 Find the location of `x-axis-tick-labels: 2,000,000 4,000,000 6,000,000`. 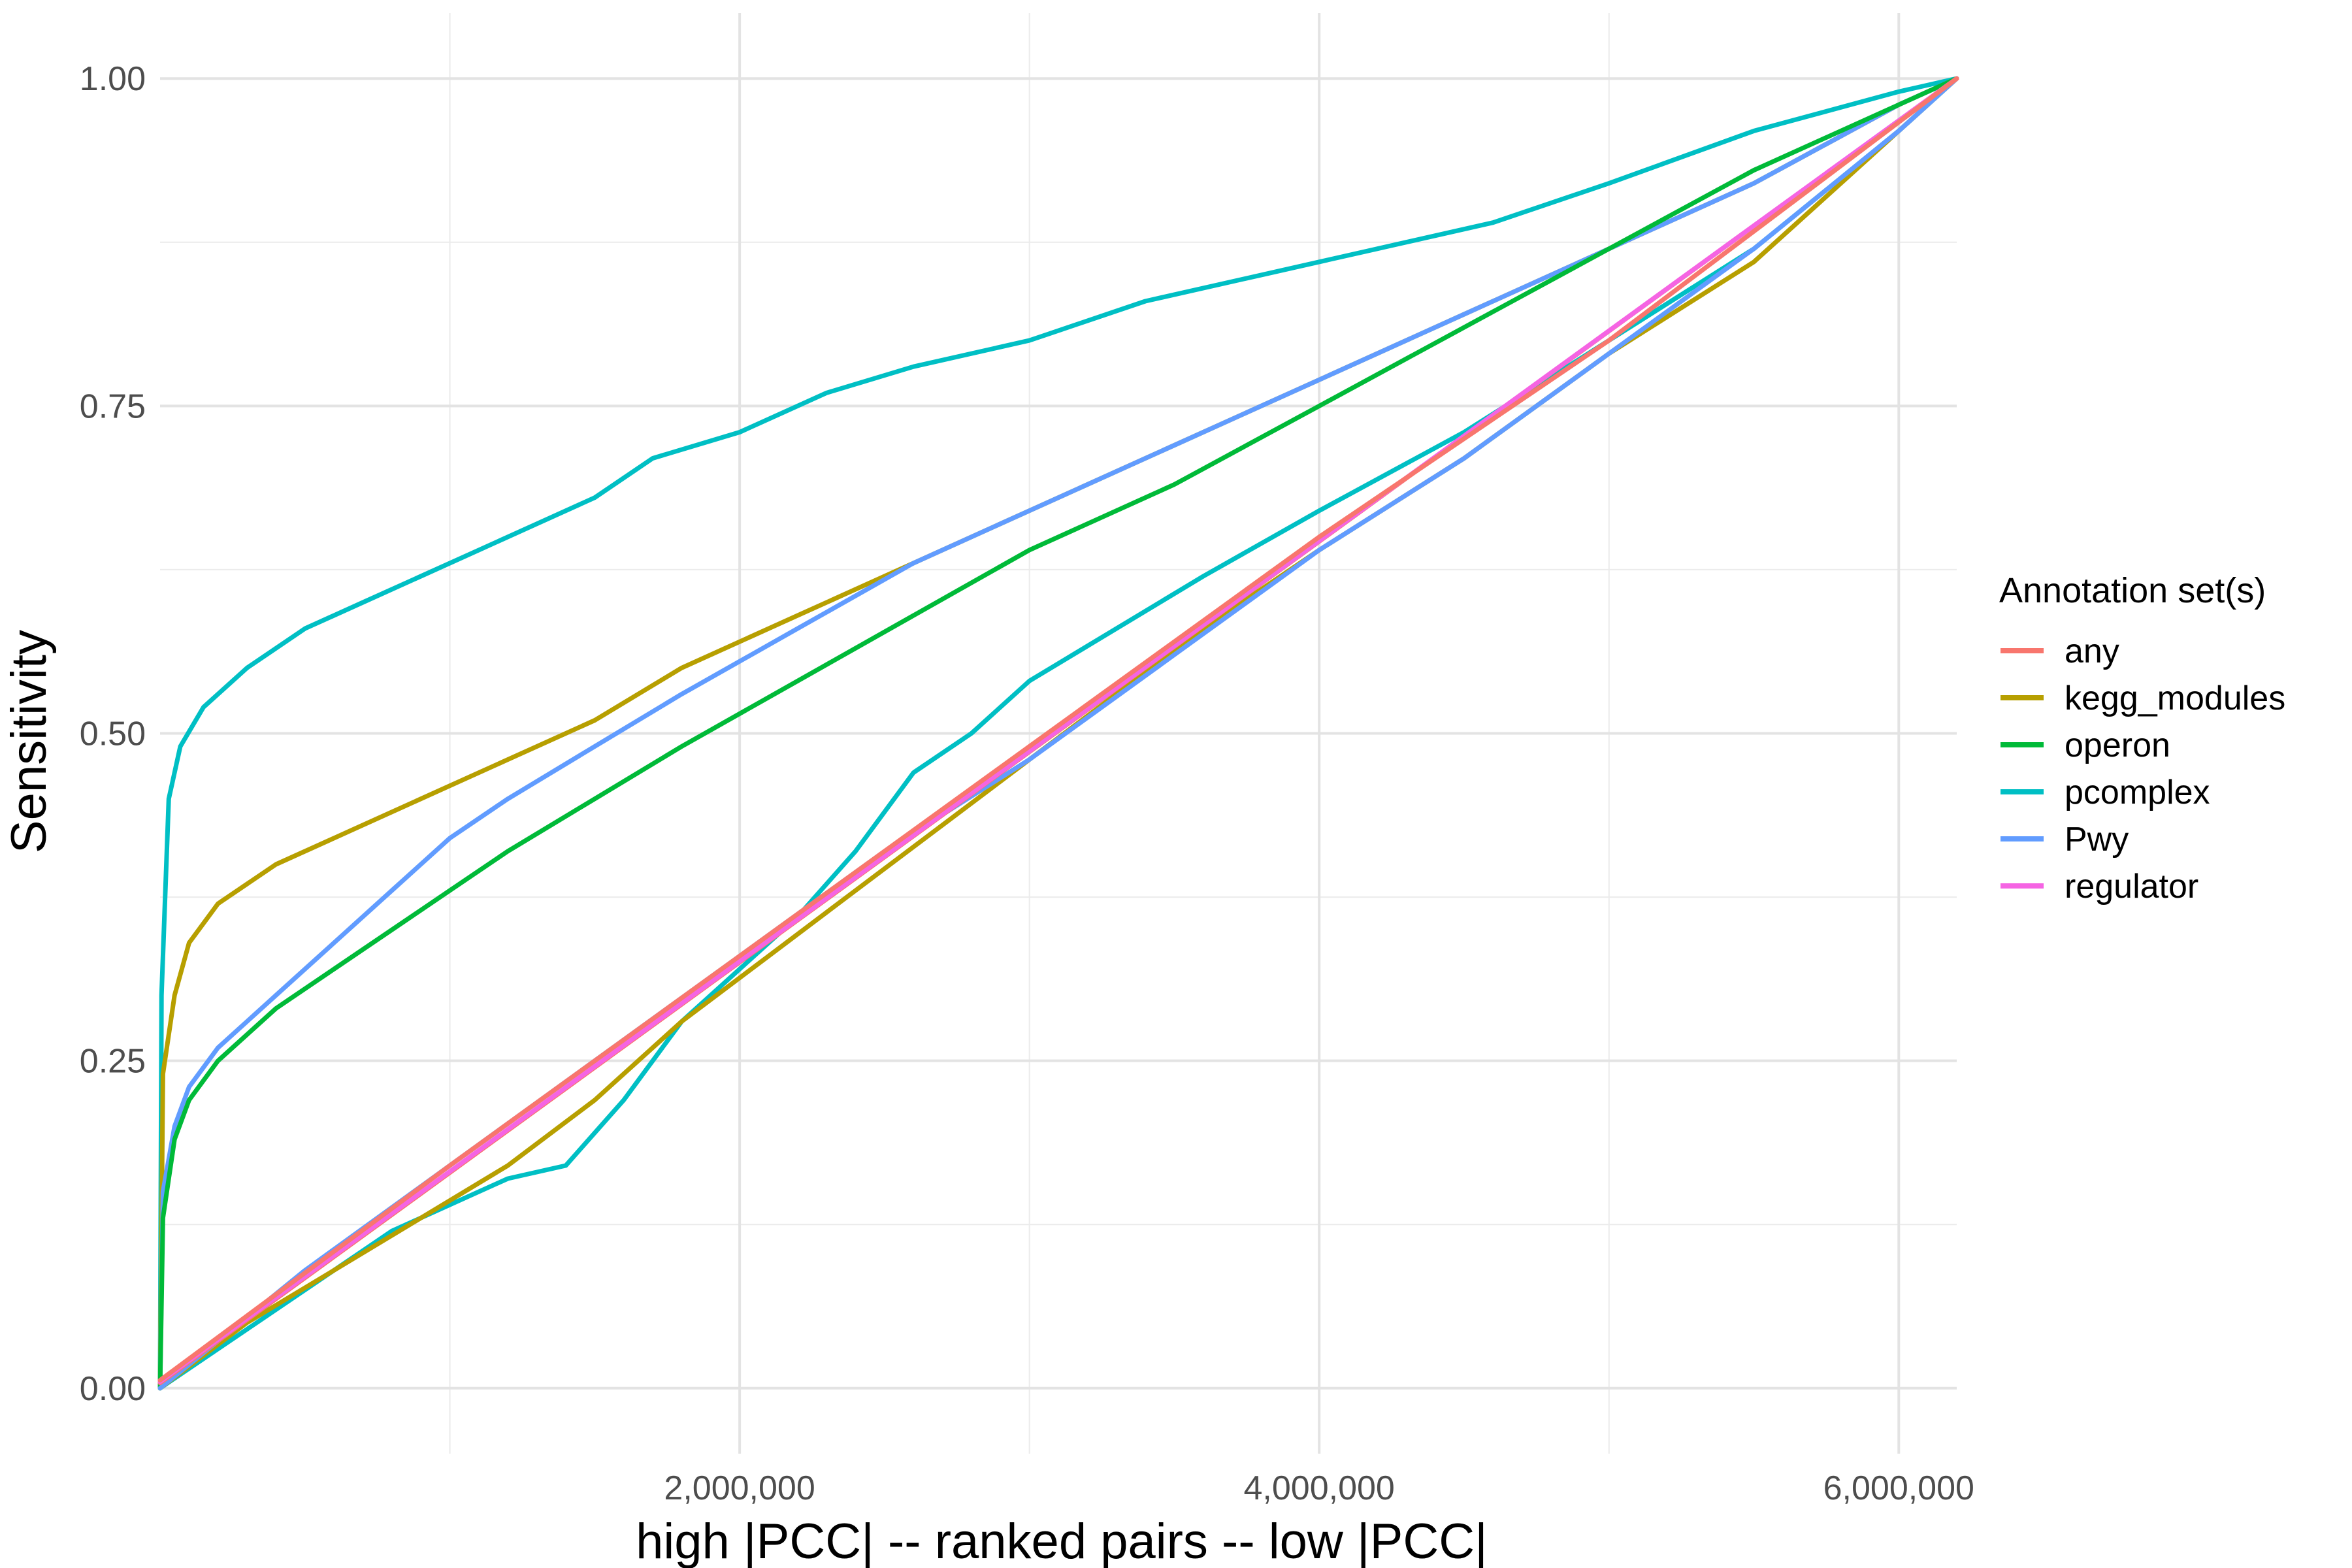

x-axis-tick-labels: 2,000,000 4,000,000 6,000,000 is located at coordinates (1319, 1488).